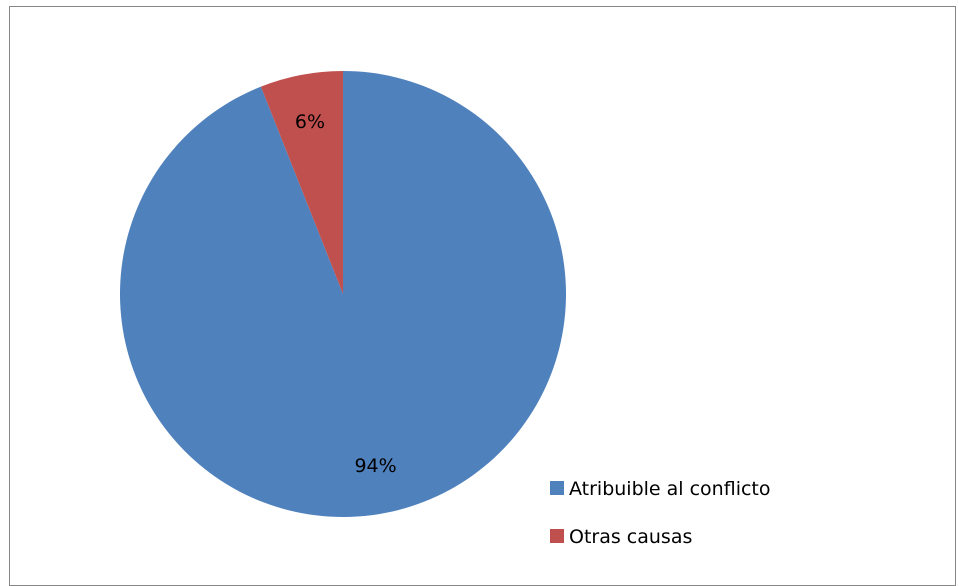 The width and height of the screenshot is (959, 586). I want to click on pie-slice-otras, so click(301, 182).